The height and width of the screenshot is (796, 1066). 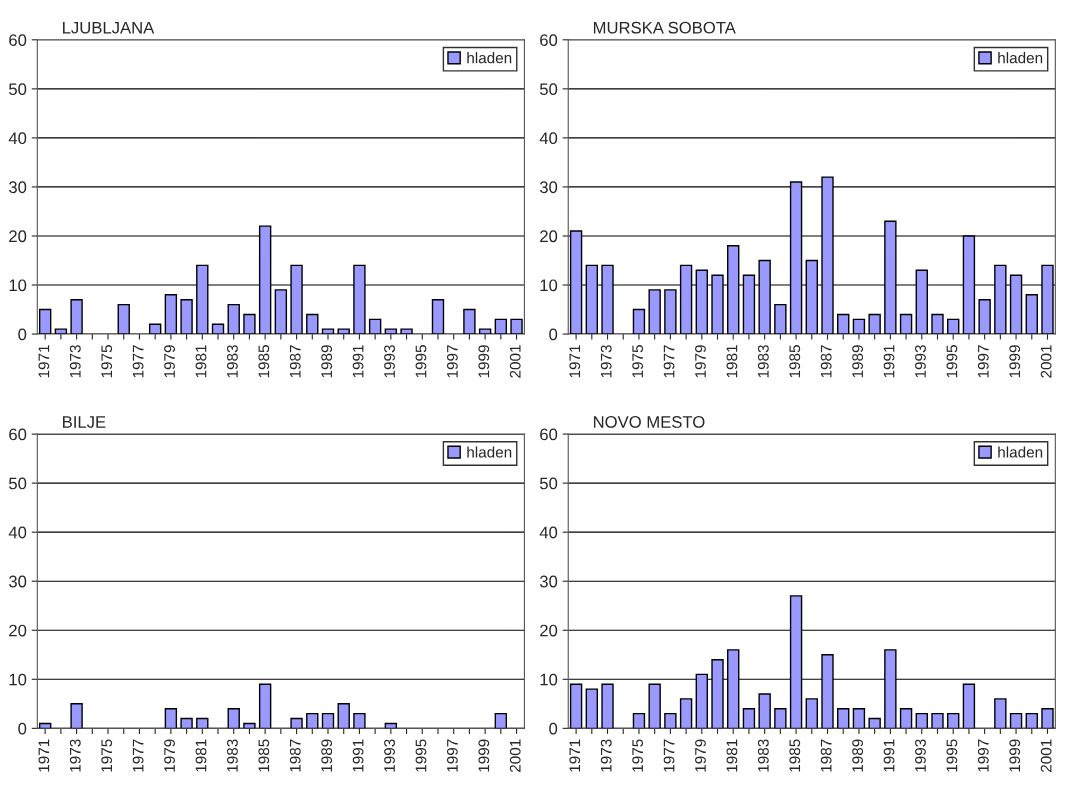 I want to click on y-tick-label: 40, so click(x=548, y=138).